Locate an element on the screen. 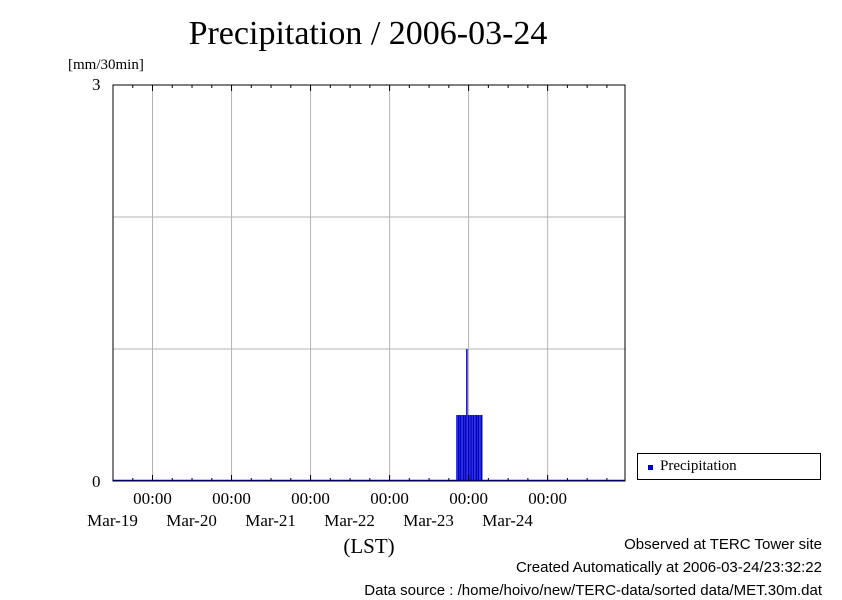 This screenshot has height=600, width=842. footer-observed-site: Observed at TERC Tower site is located at coordinates (723, 544).